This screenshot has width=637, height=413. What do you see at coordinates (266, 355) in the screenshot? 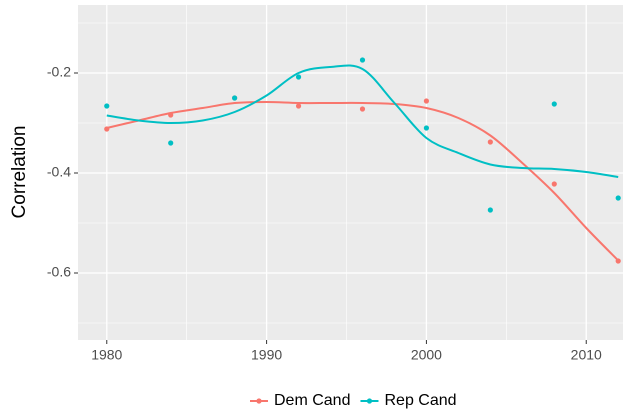
I see `x-tick-label: 1990` at bounding box center [266, 355].